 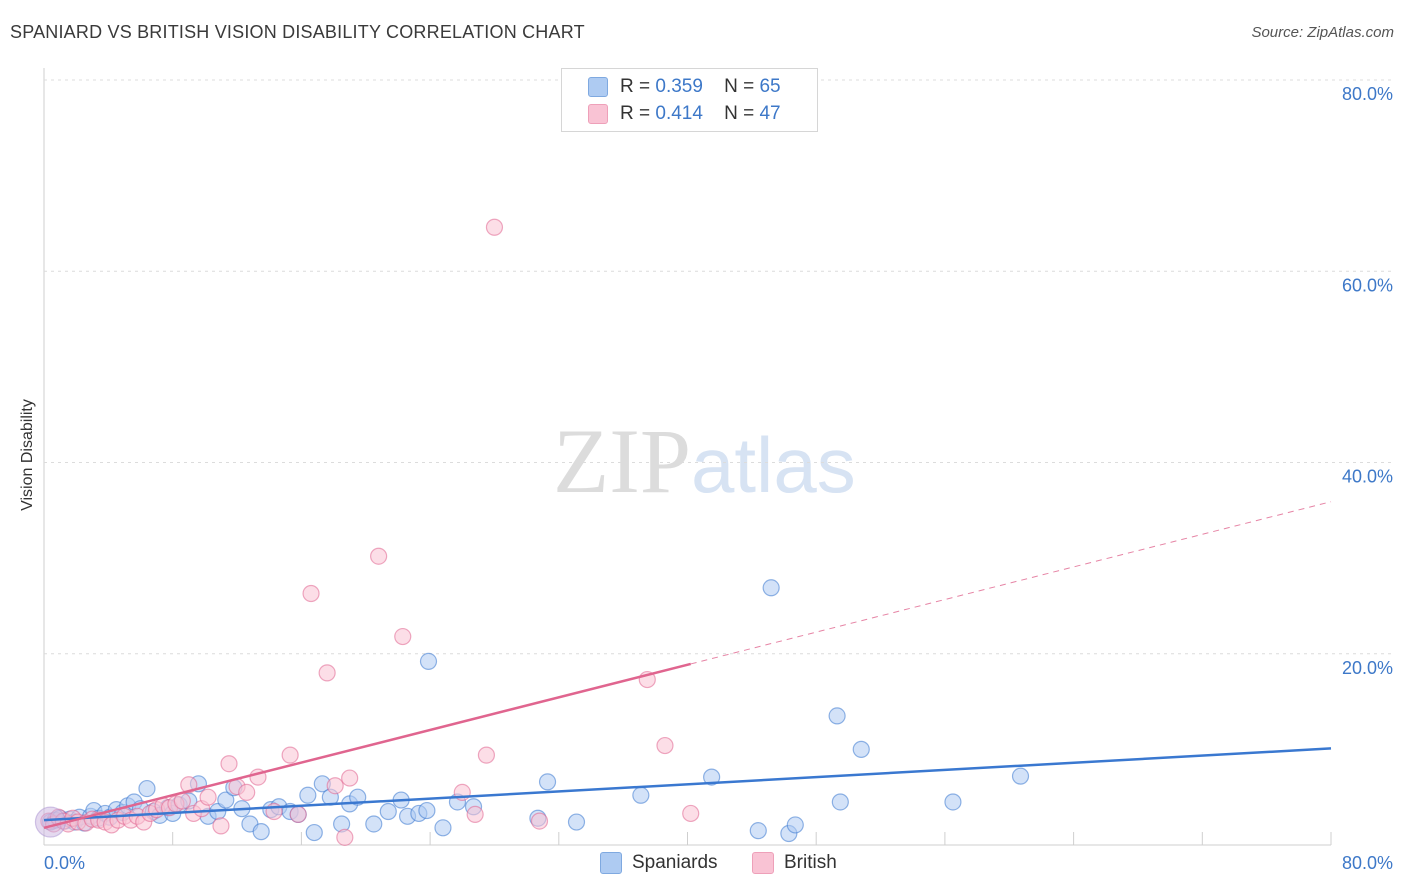 What do you see at coordinates (611, 863) in the screenshot?
I see `series-swatch-spaniards` at bounding box center [611, 863].